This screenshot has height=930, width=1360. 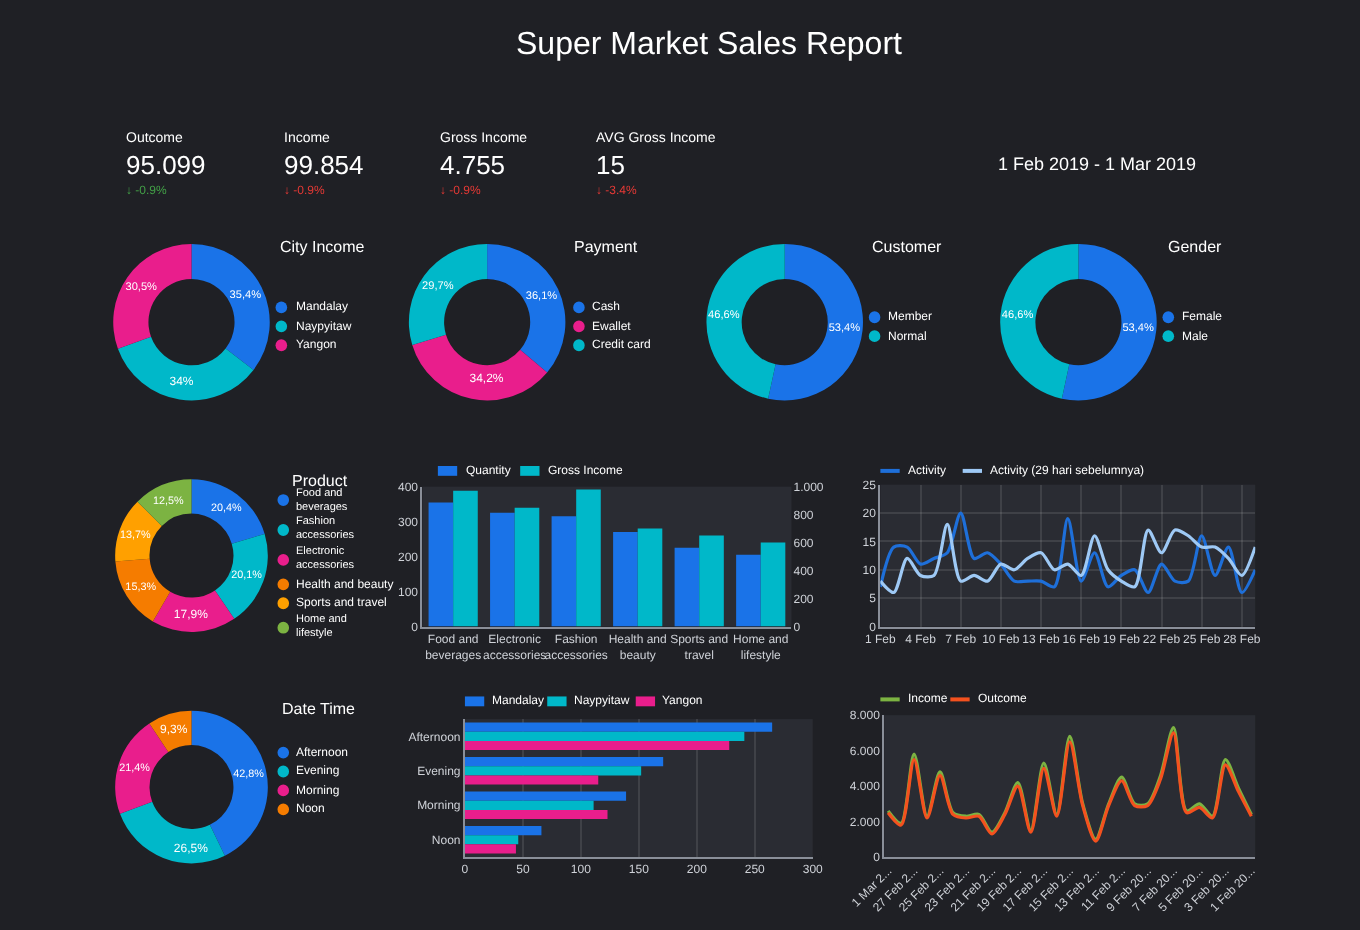 What do you see at coordinates (473, 165) in the screenshot?
I see `text: 4.755` at bounding box center [473, 165].